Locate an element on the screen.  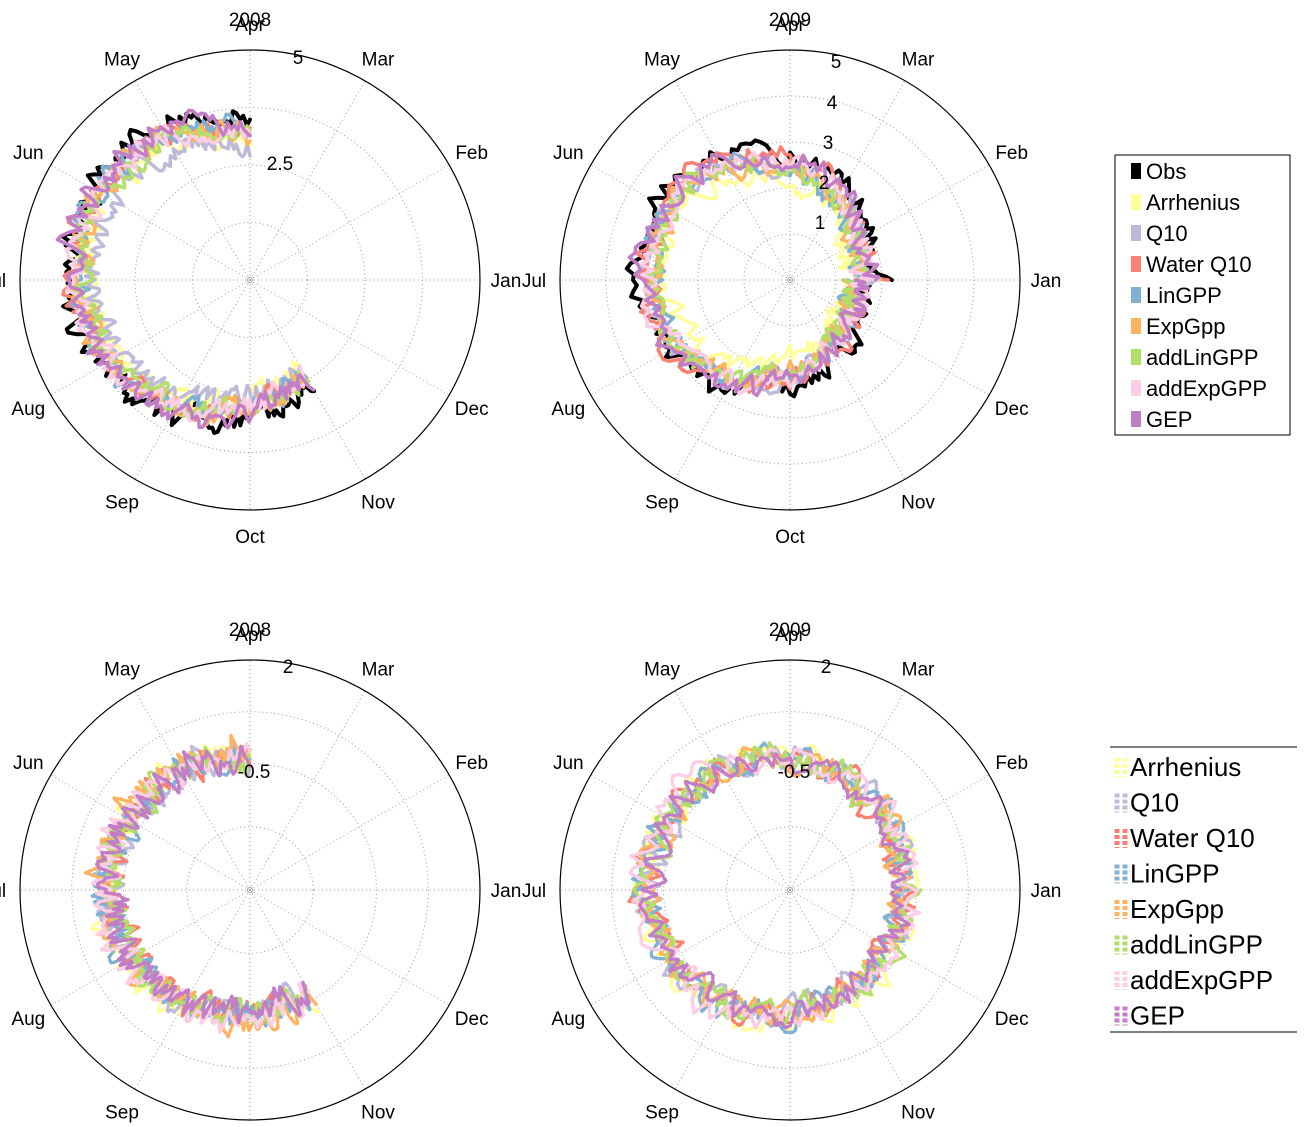
legend-swatch-addexpgpp is located at coordinates (1136, 388).